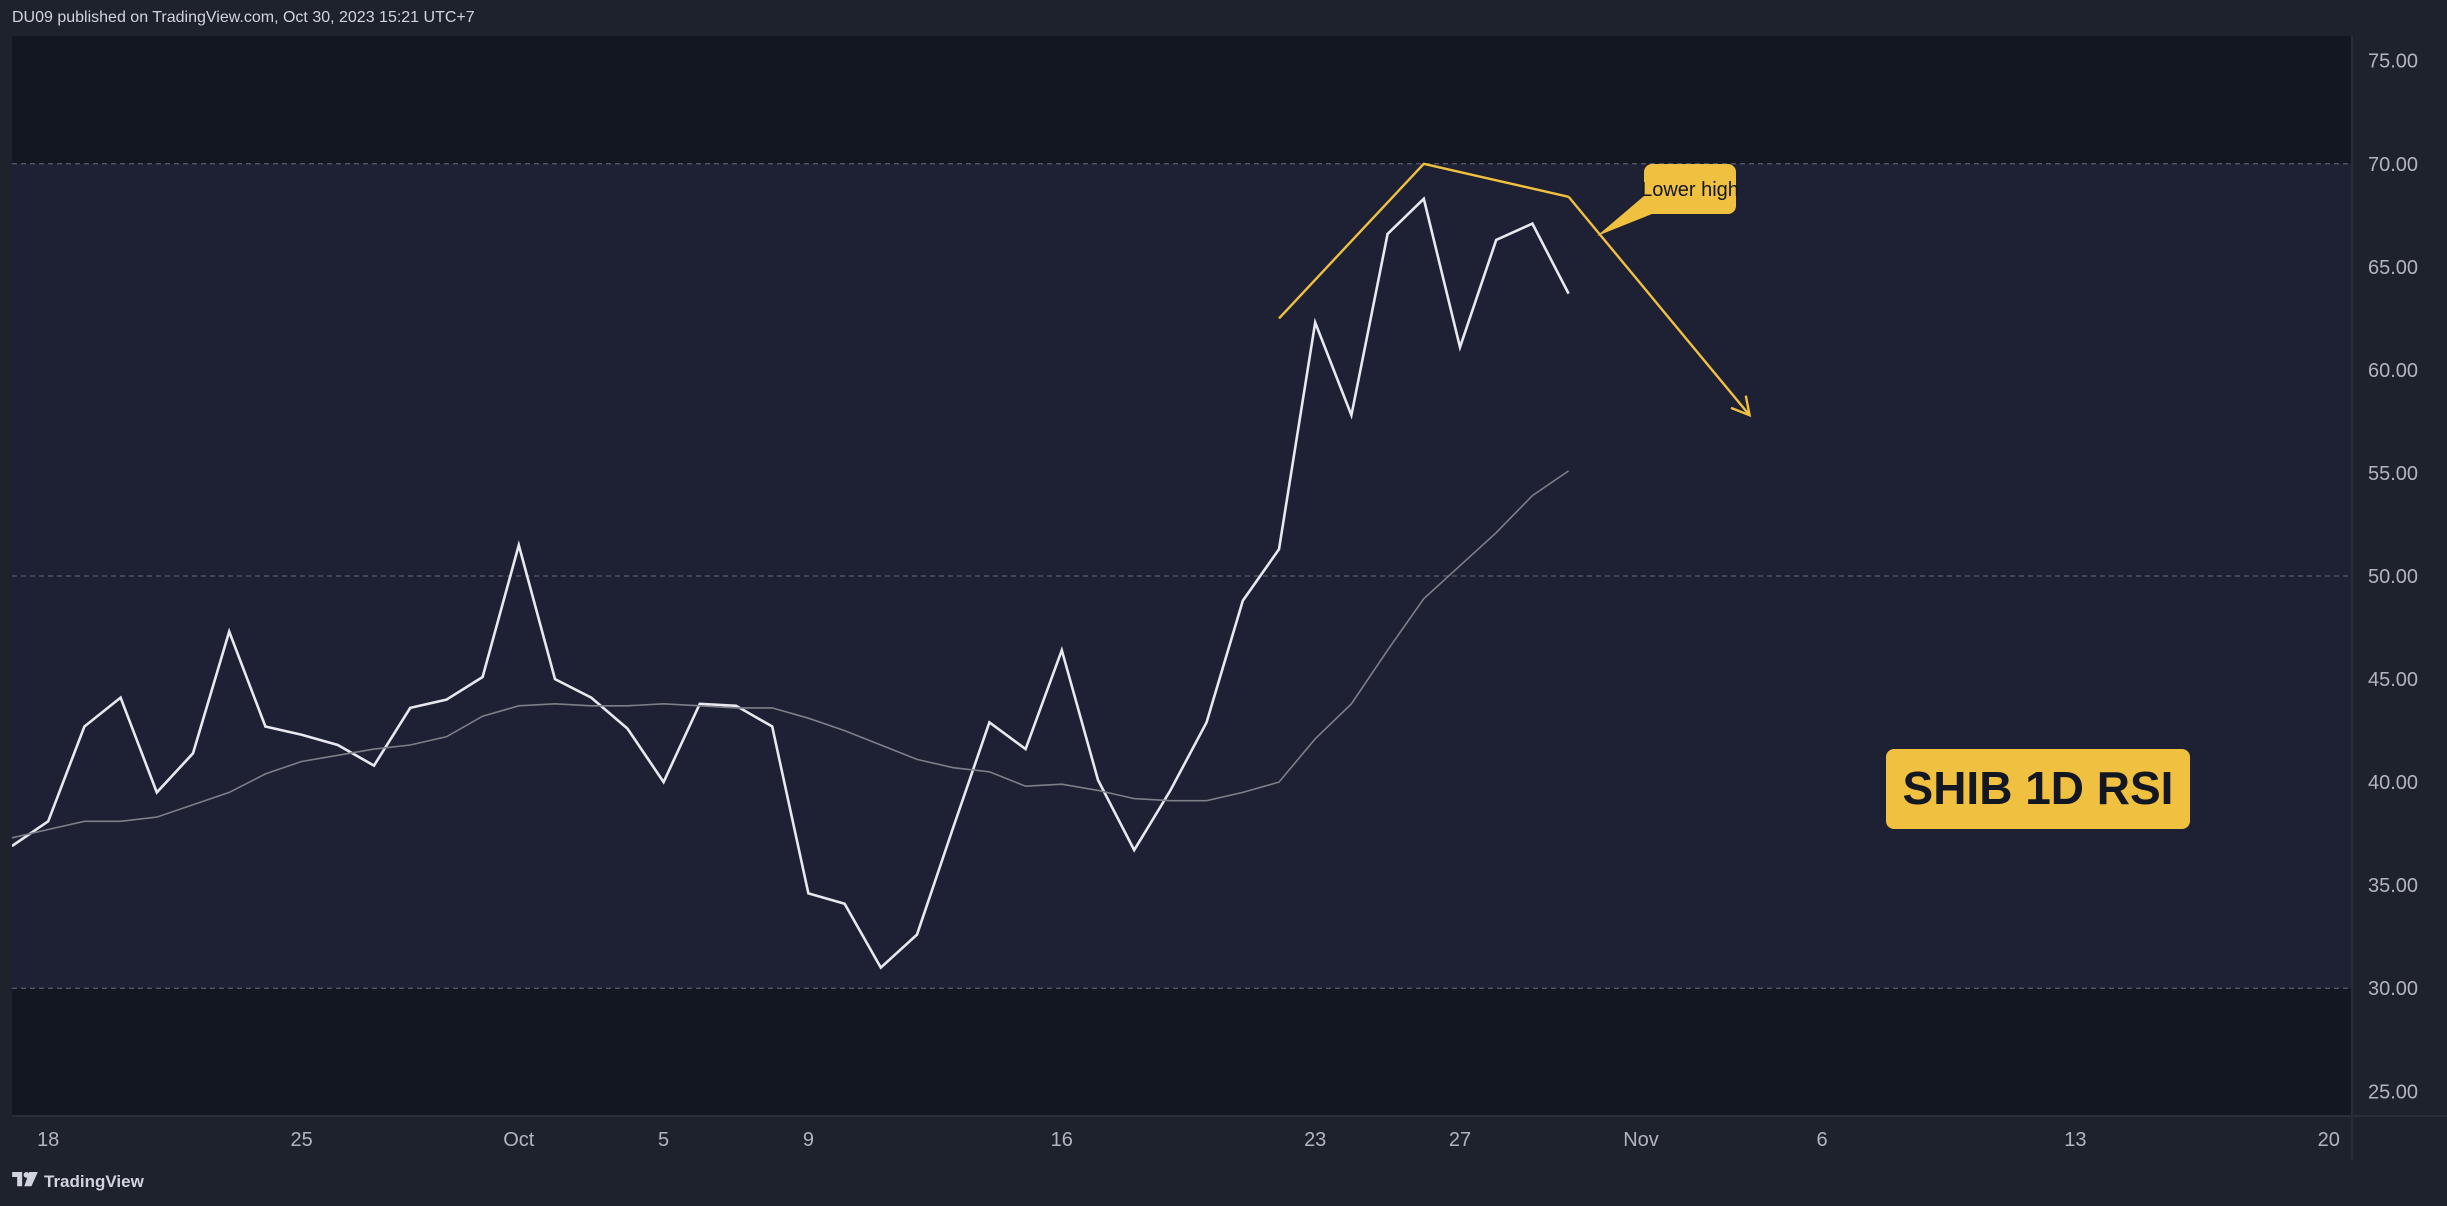 This screenshot has height=1206, width=2447. Describe the element at coordinates (2393, 680) in the screenshot. I see `y-tick-label-45.00: 45.00` at that location.